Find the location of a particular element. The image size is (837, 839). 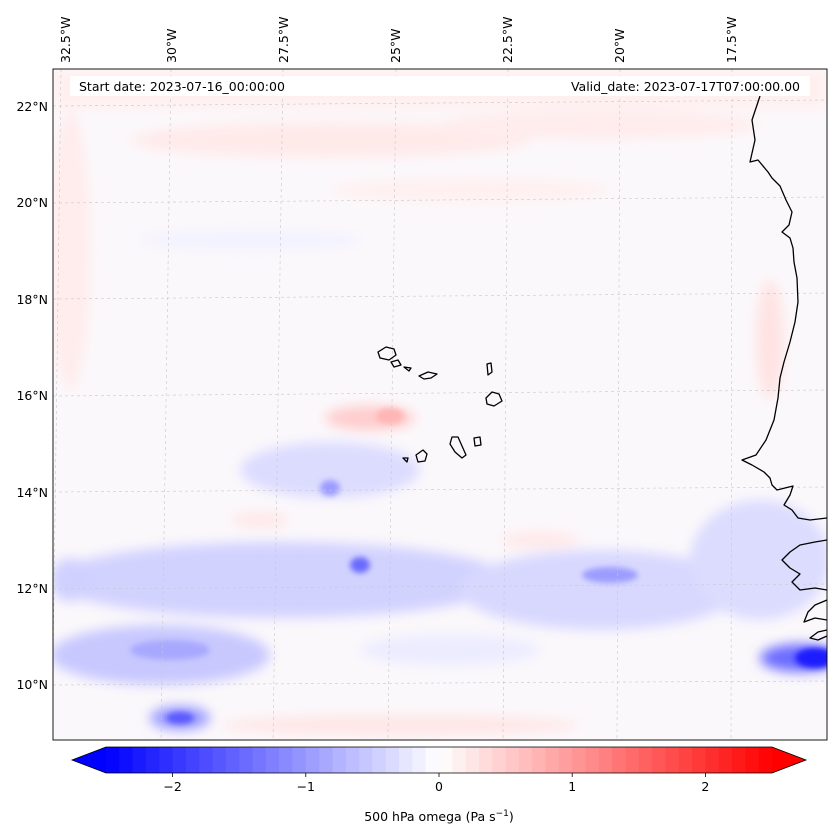

lat-label: 16°N is located at coordinates (32, 395).